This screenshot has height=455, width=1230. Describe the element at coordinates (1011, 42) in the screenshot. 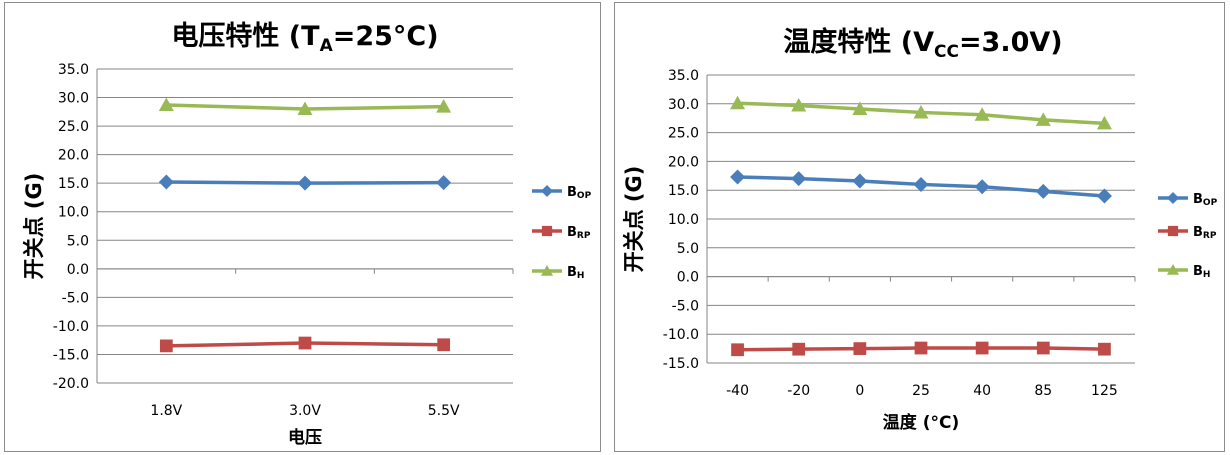

I see `chart-title-tail: =3.0V)` at that location.